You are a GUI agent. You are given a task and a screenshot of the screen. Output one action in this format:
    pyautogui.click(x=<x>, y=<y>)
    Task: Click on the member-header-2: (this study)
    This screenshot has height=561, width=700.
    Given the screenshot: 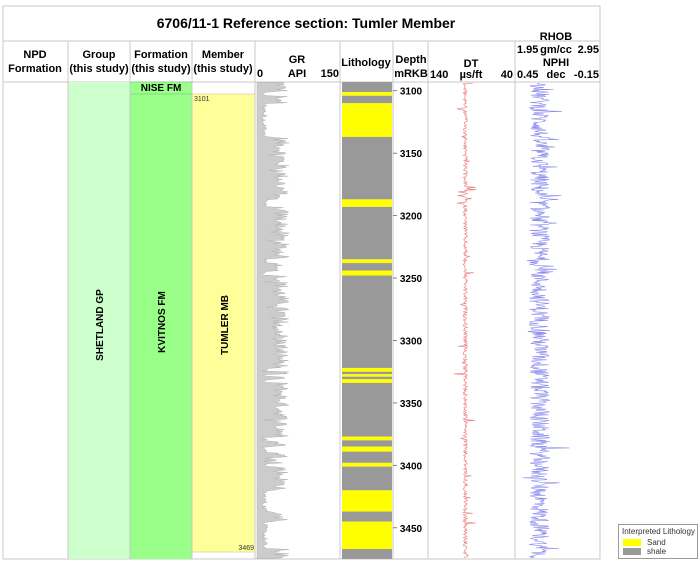 What is the action you would take?
    pyautogui.click(x=223, y=69)
    